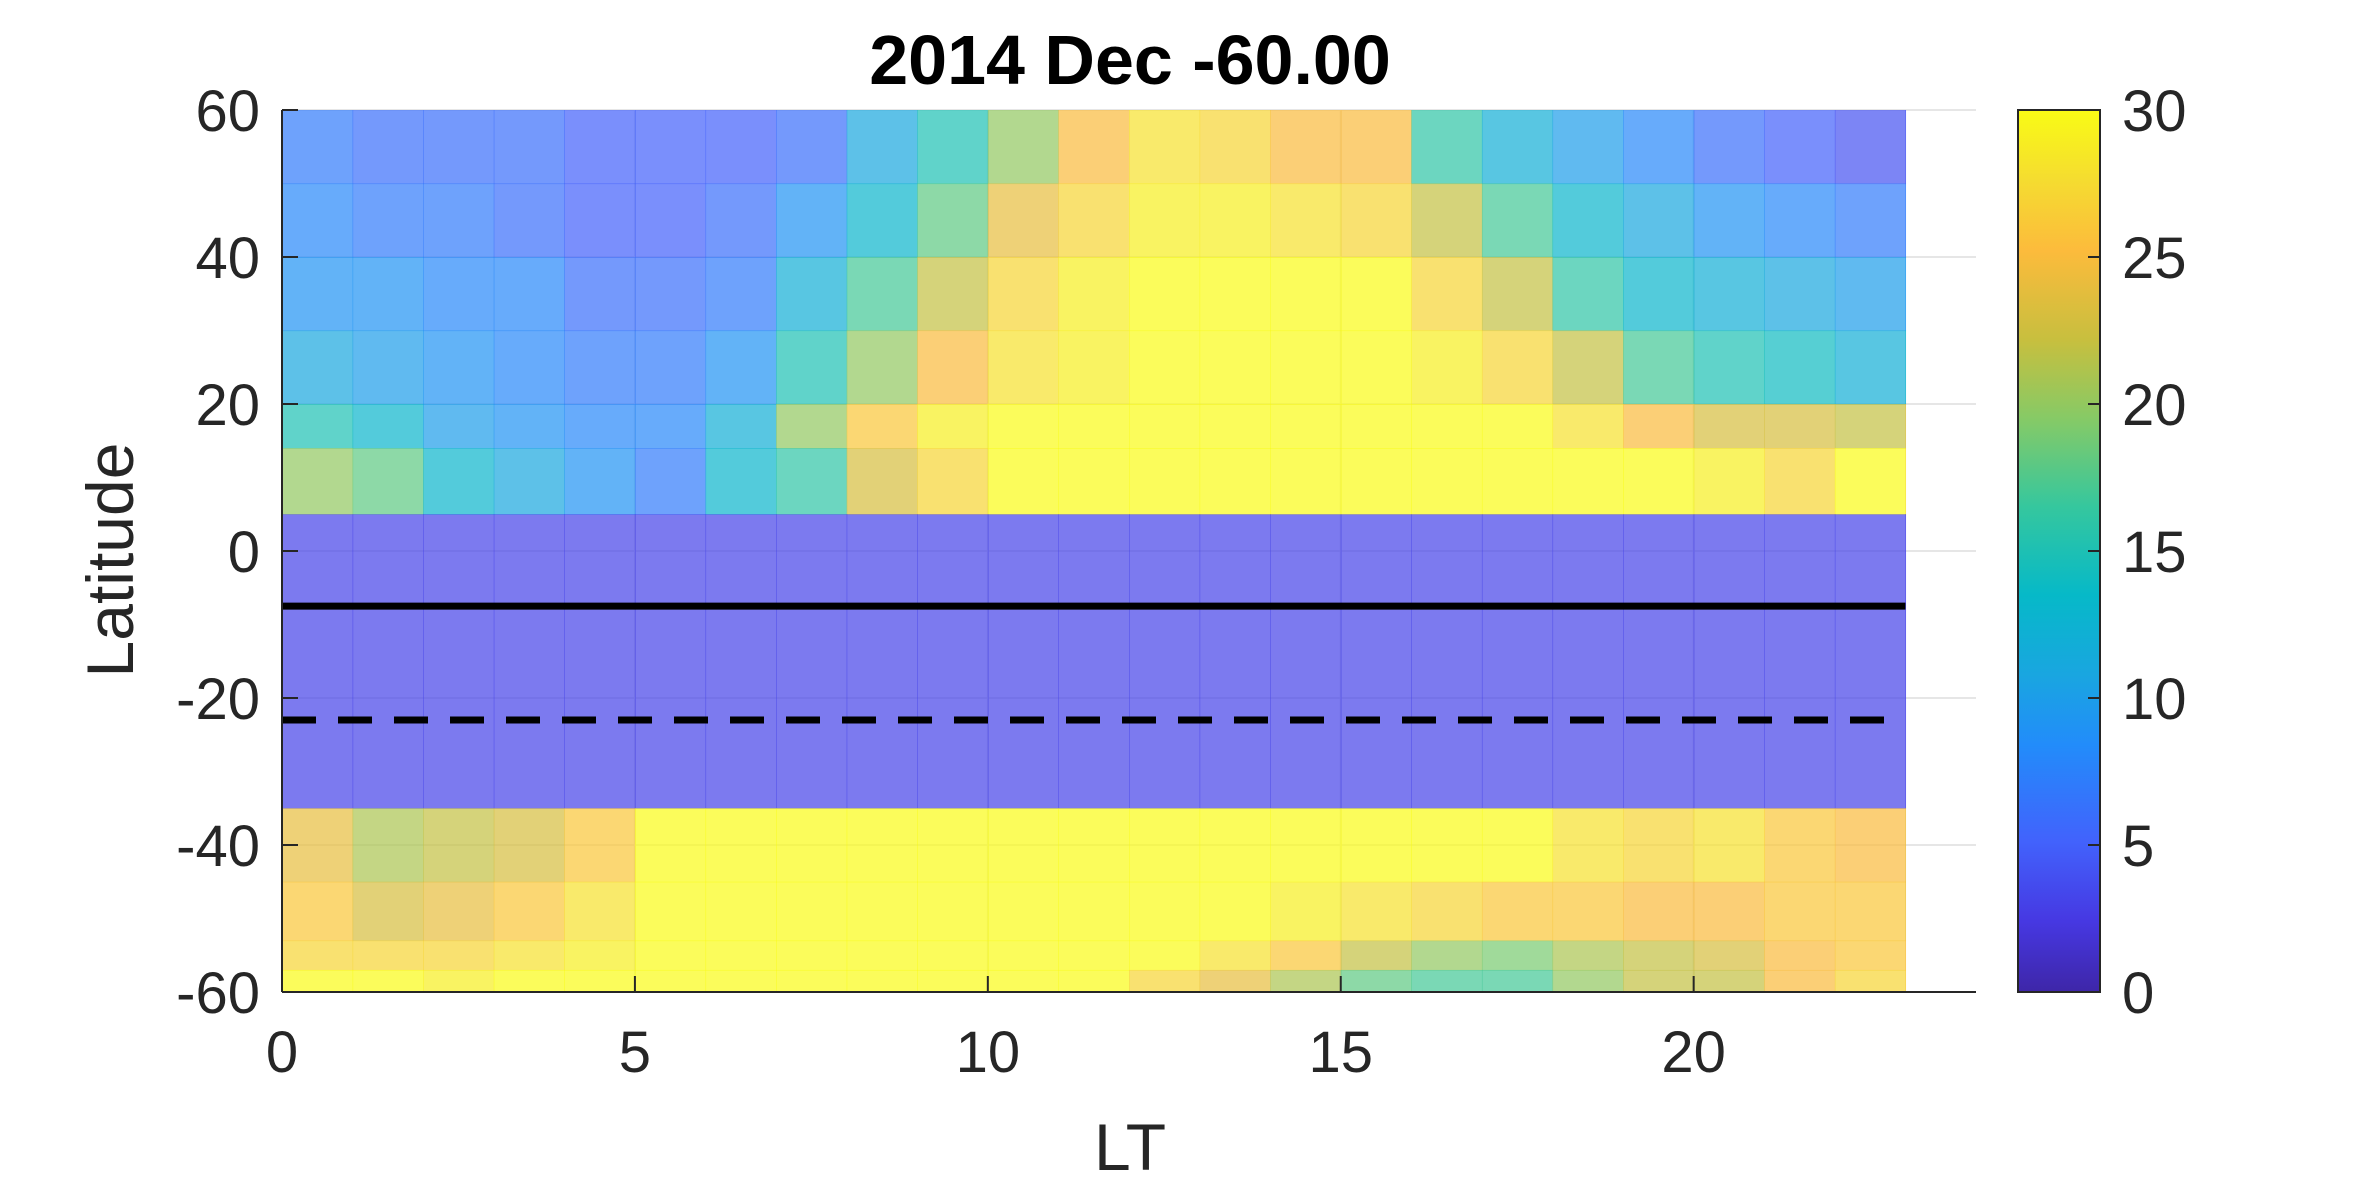 The height and width of the screenshot is (1181, 2362). Describe the element at coordinates (2102, 552) in the screenshot. I see `colorbar: 30 25 20 15 10 5 0` at that location.